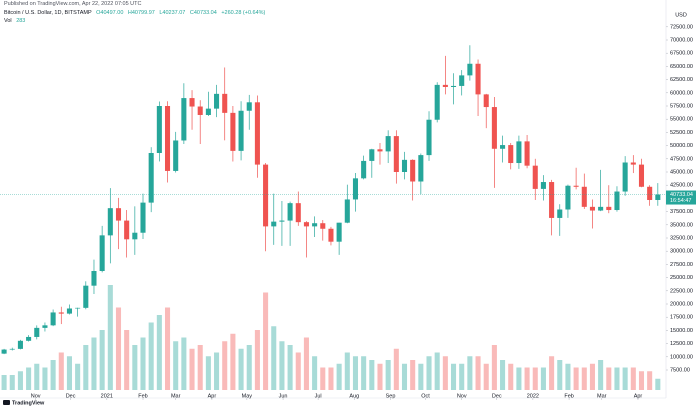 Image resolution: width=696 pixels, height=408 pixels. What do you see at coordinates (681, 67) in the screenshot?
I see `y-tick-label: 65000.00` at bounding box center [681, 67].